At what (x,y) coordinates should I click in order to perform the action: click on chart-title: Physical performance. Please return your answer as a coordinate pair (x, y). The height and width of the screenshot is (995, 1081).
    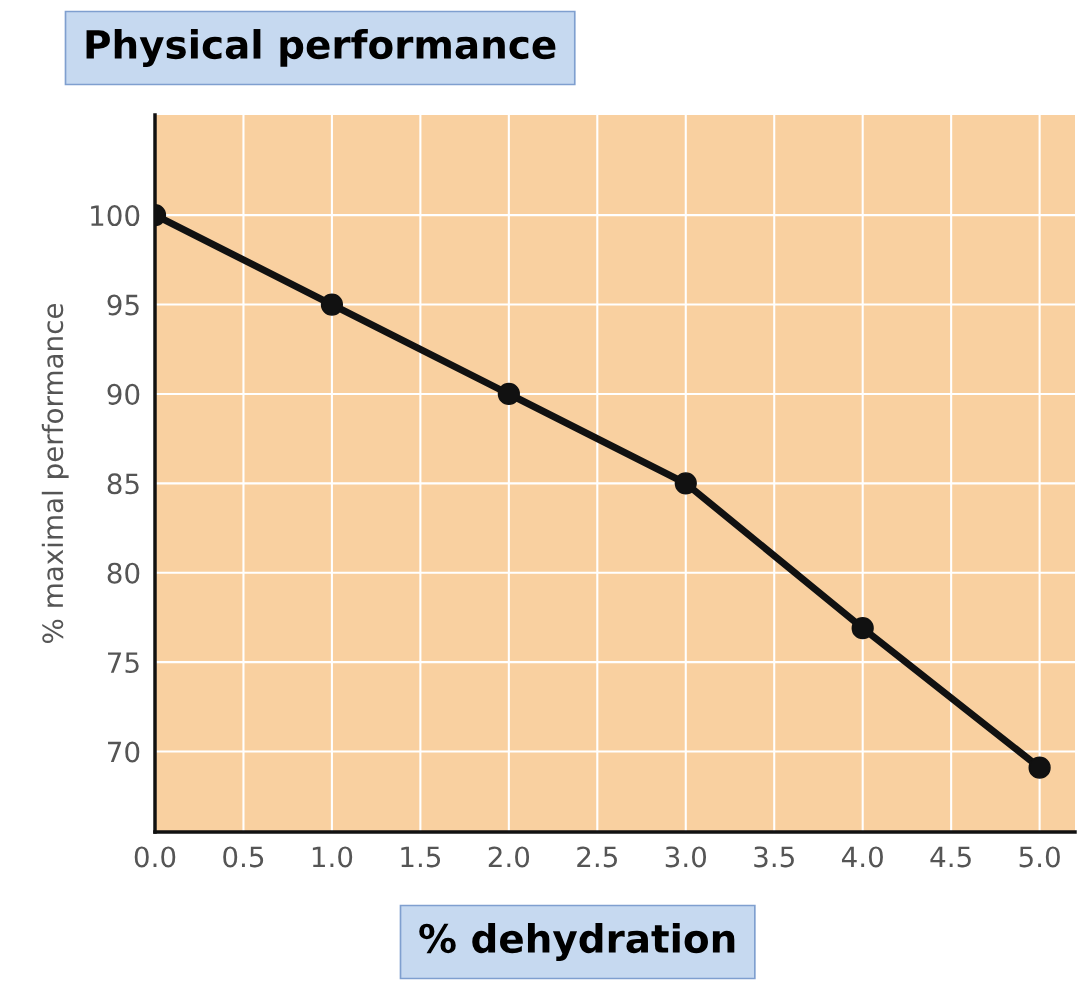
    Looking at the image, I should click on (321, 48).